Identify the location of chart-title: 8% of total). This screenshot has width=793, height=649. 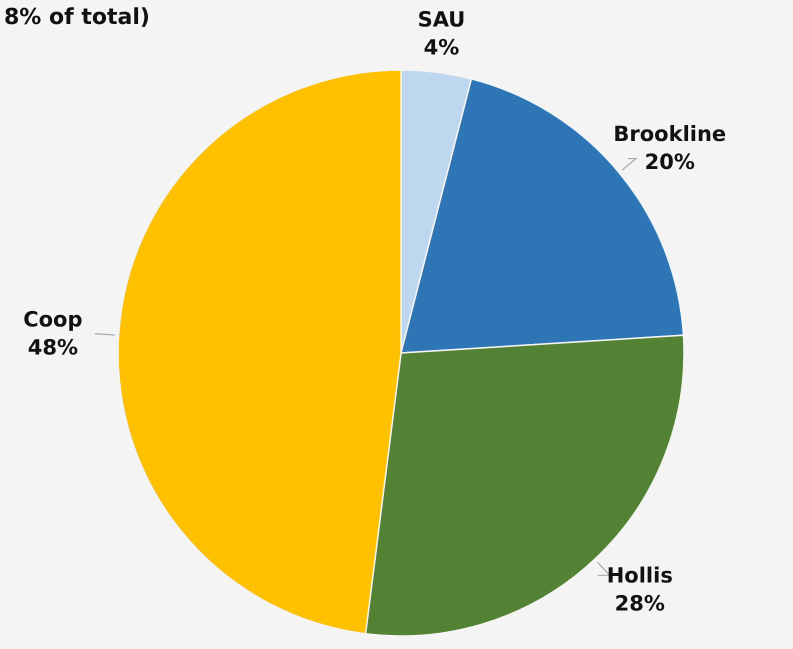
(77, 17).